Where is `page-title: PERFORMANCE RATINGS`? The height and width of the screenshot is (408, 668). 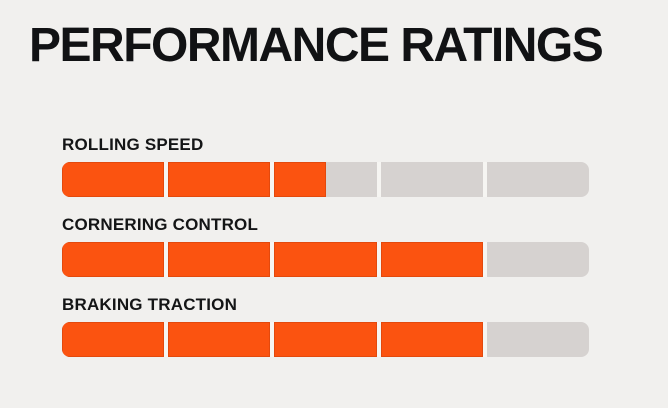 page-title: PERFORMANCE RATINGS is located at coordinates (316, 45).